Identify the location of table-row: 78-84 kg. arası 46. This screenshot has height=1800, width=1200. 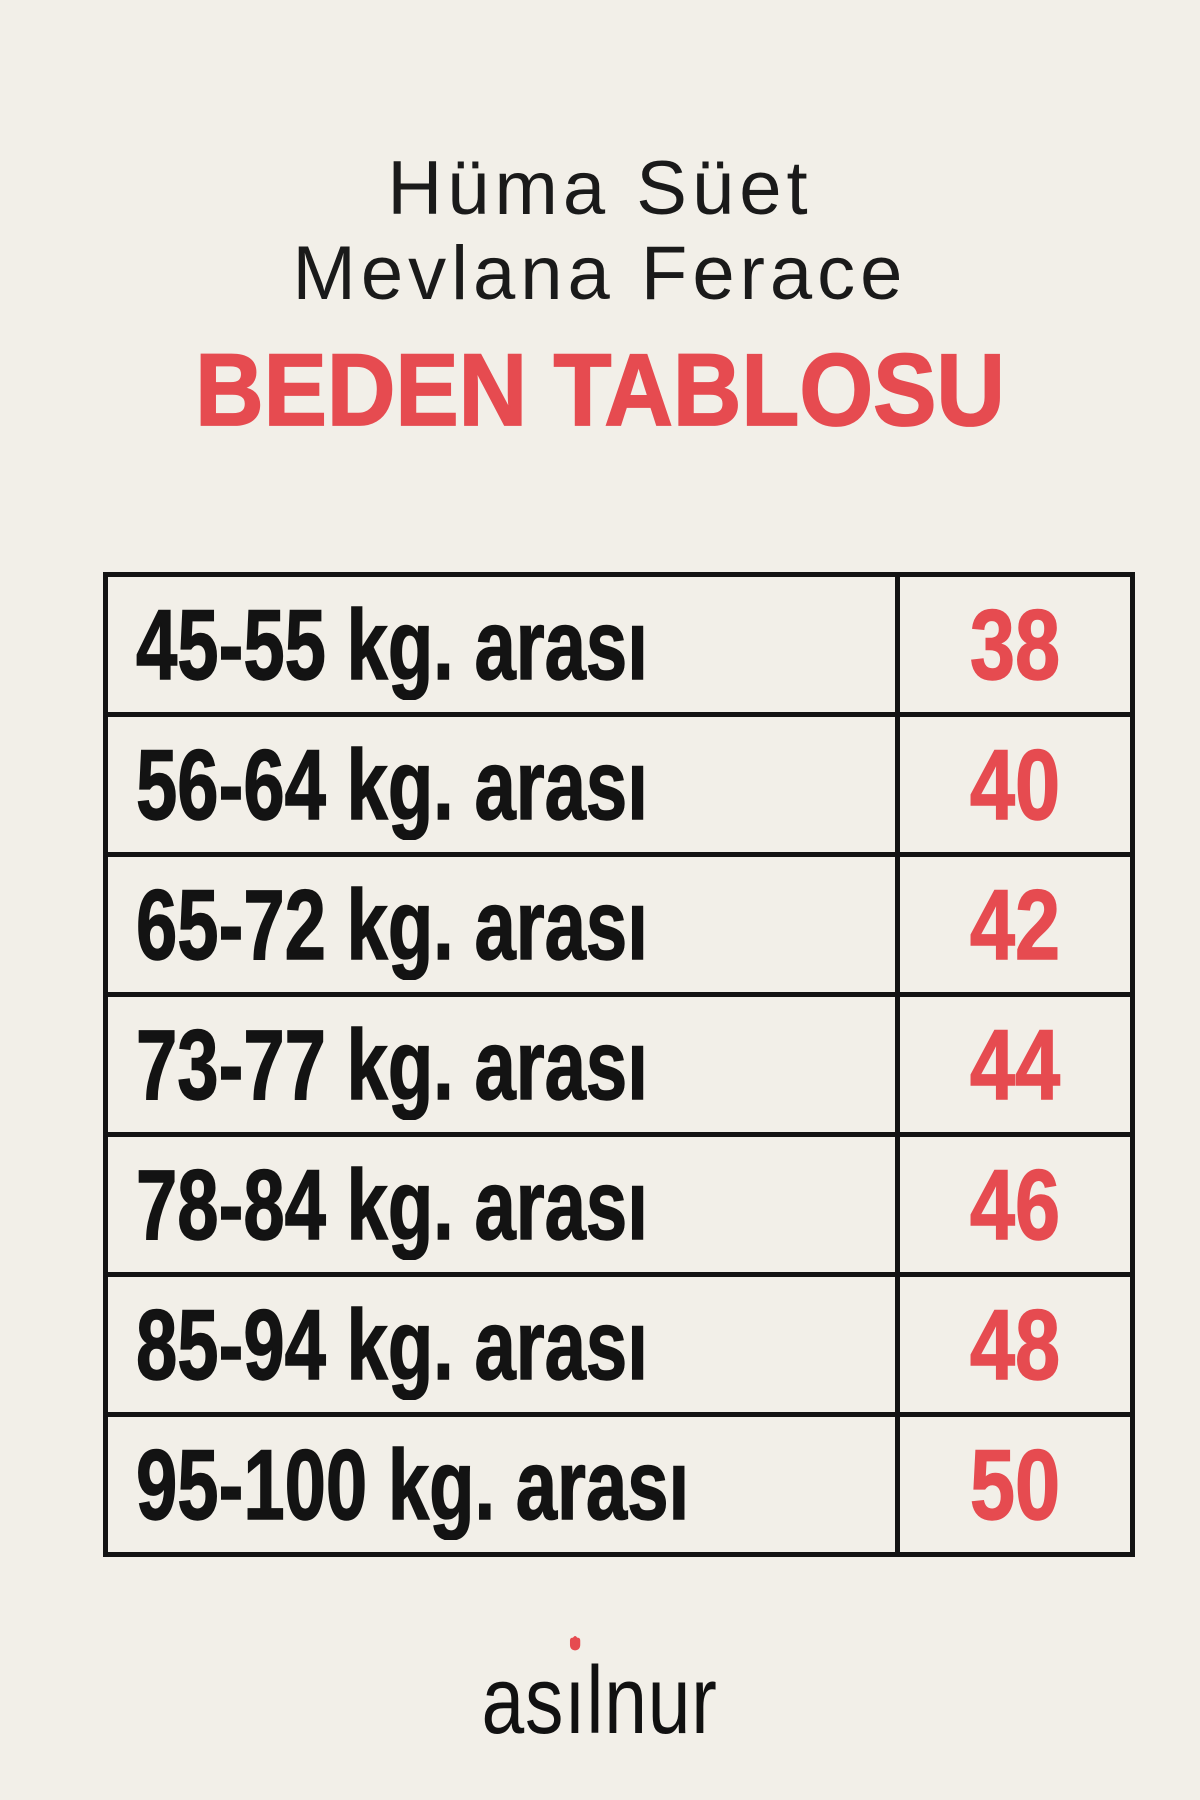
(619, 1205).